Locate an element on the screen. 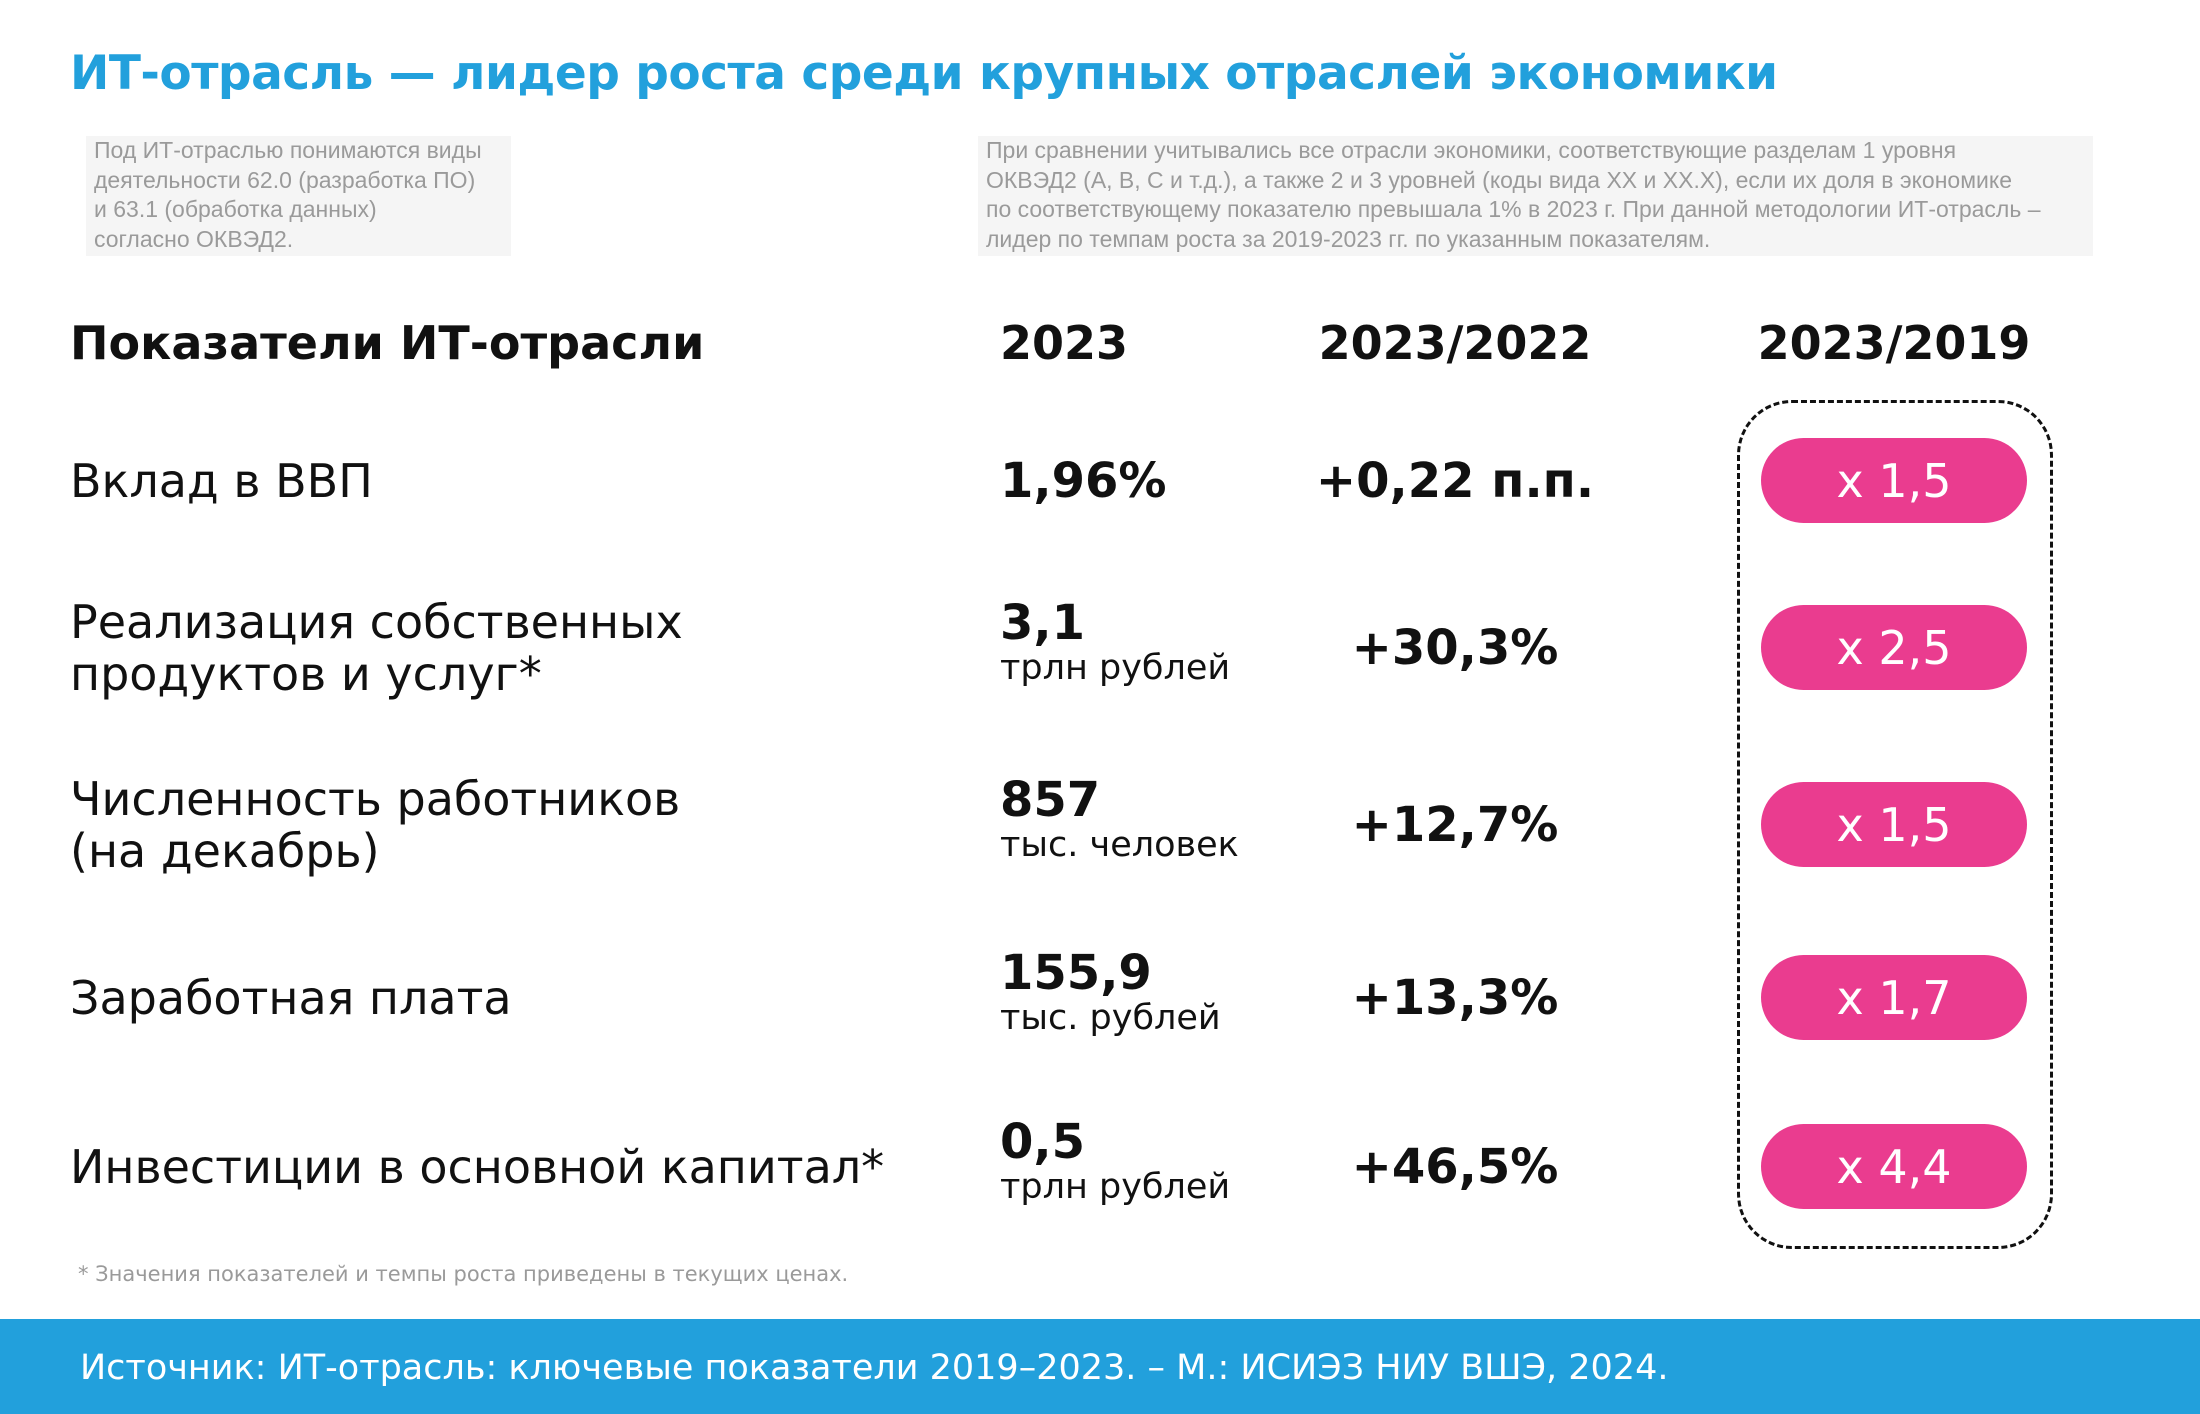 Image resolution: width=2200 pixels, height=1414 pixels. value-number: 1,96% is located at coordinates (1083, 481).